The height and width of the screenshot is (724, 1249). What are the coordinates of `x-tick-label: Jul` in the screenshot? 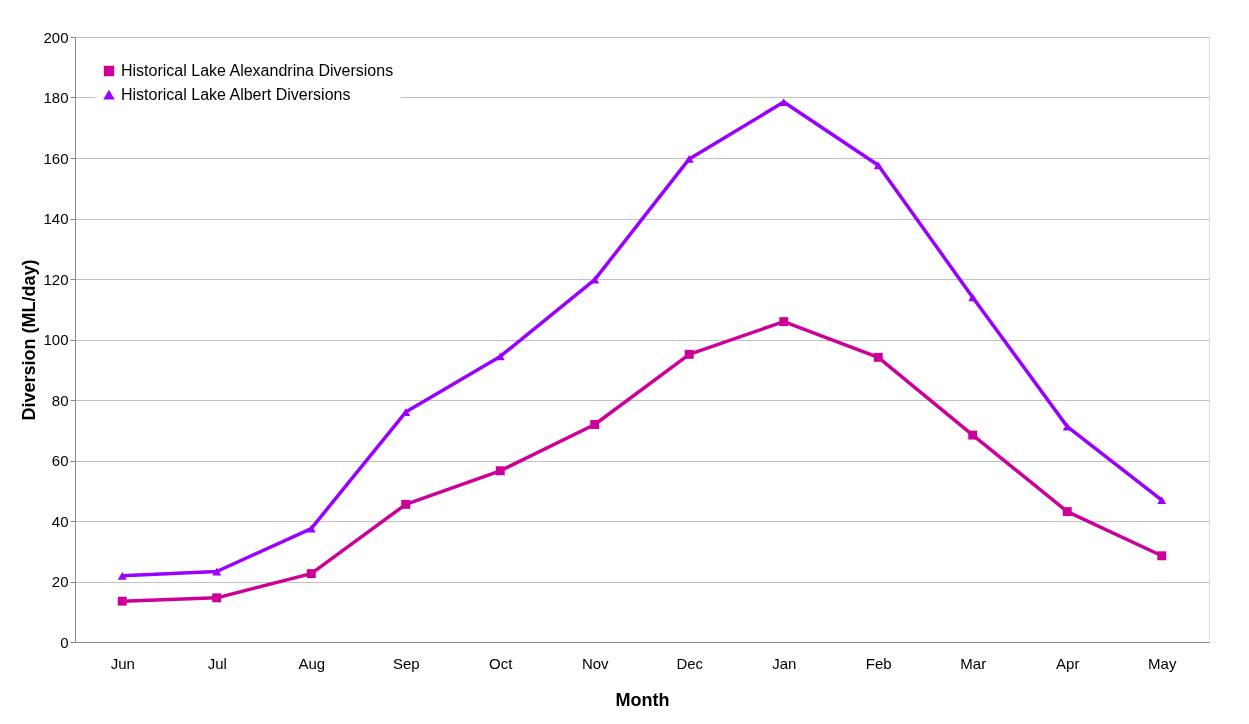 It's located at (217, 663).